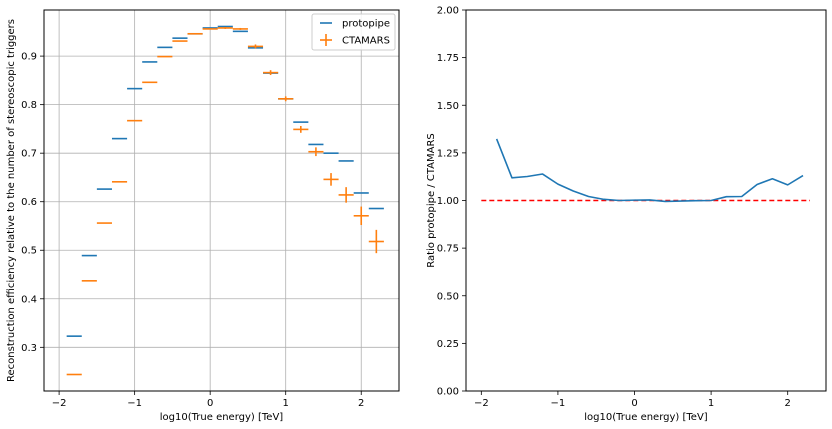  What do you see at coordinates (286, 403) in the screenshot?
I see `left-x-tick-label: 1` at bounding box center [286, 403].